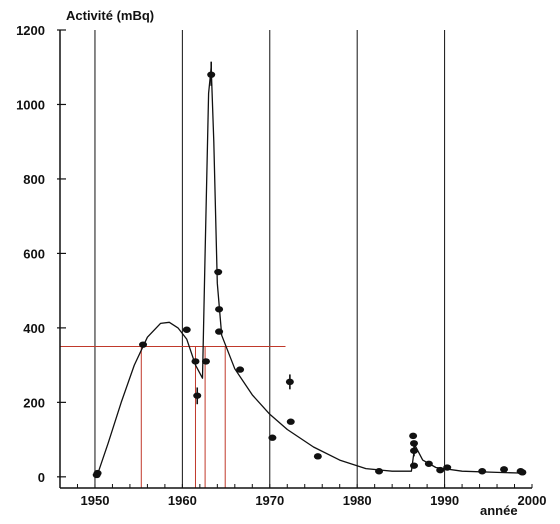  I want to click on x-axis-title: année, so click(499, 510).